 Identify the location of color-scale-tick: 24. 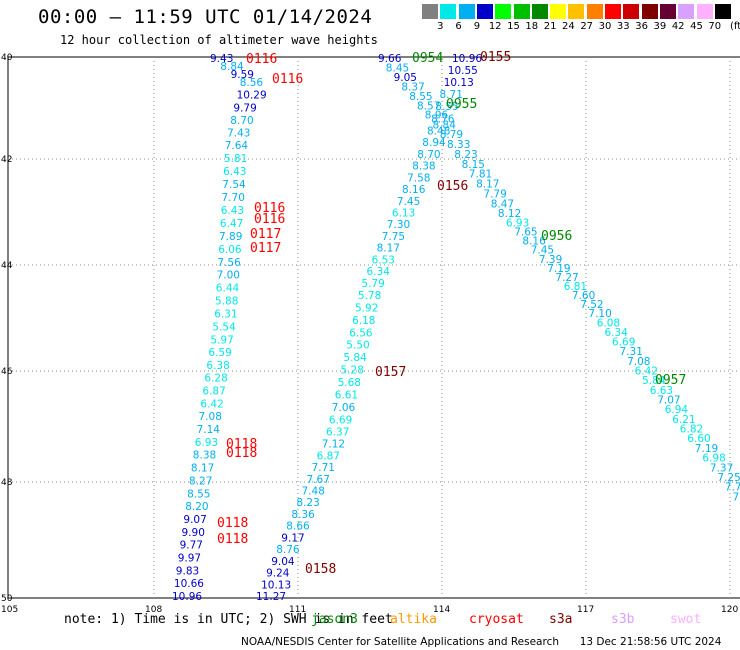
(568, 26).